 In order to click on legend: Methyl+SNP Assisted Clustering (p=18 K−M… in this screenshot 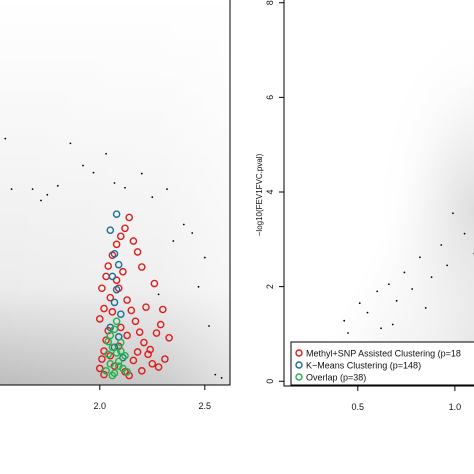, I will do `click(382, 363)`.